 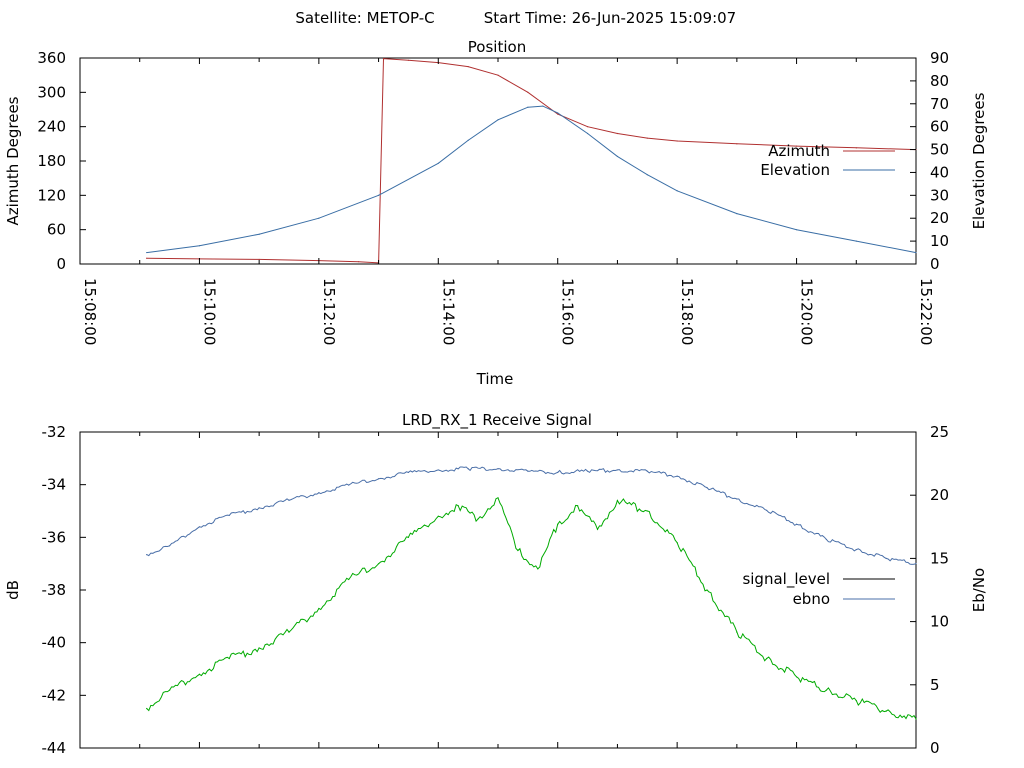 I want to click on position-y2-tick-label: 0, so click(x=935, y=264).